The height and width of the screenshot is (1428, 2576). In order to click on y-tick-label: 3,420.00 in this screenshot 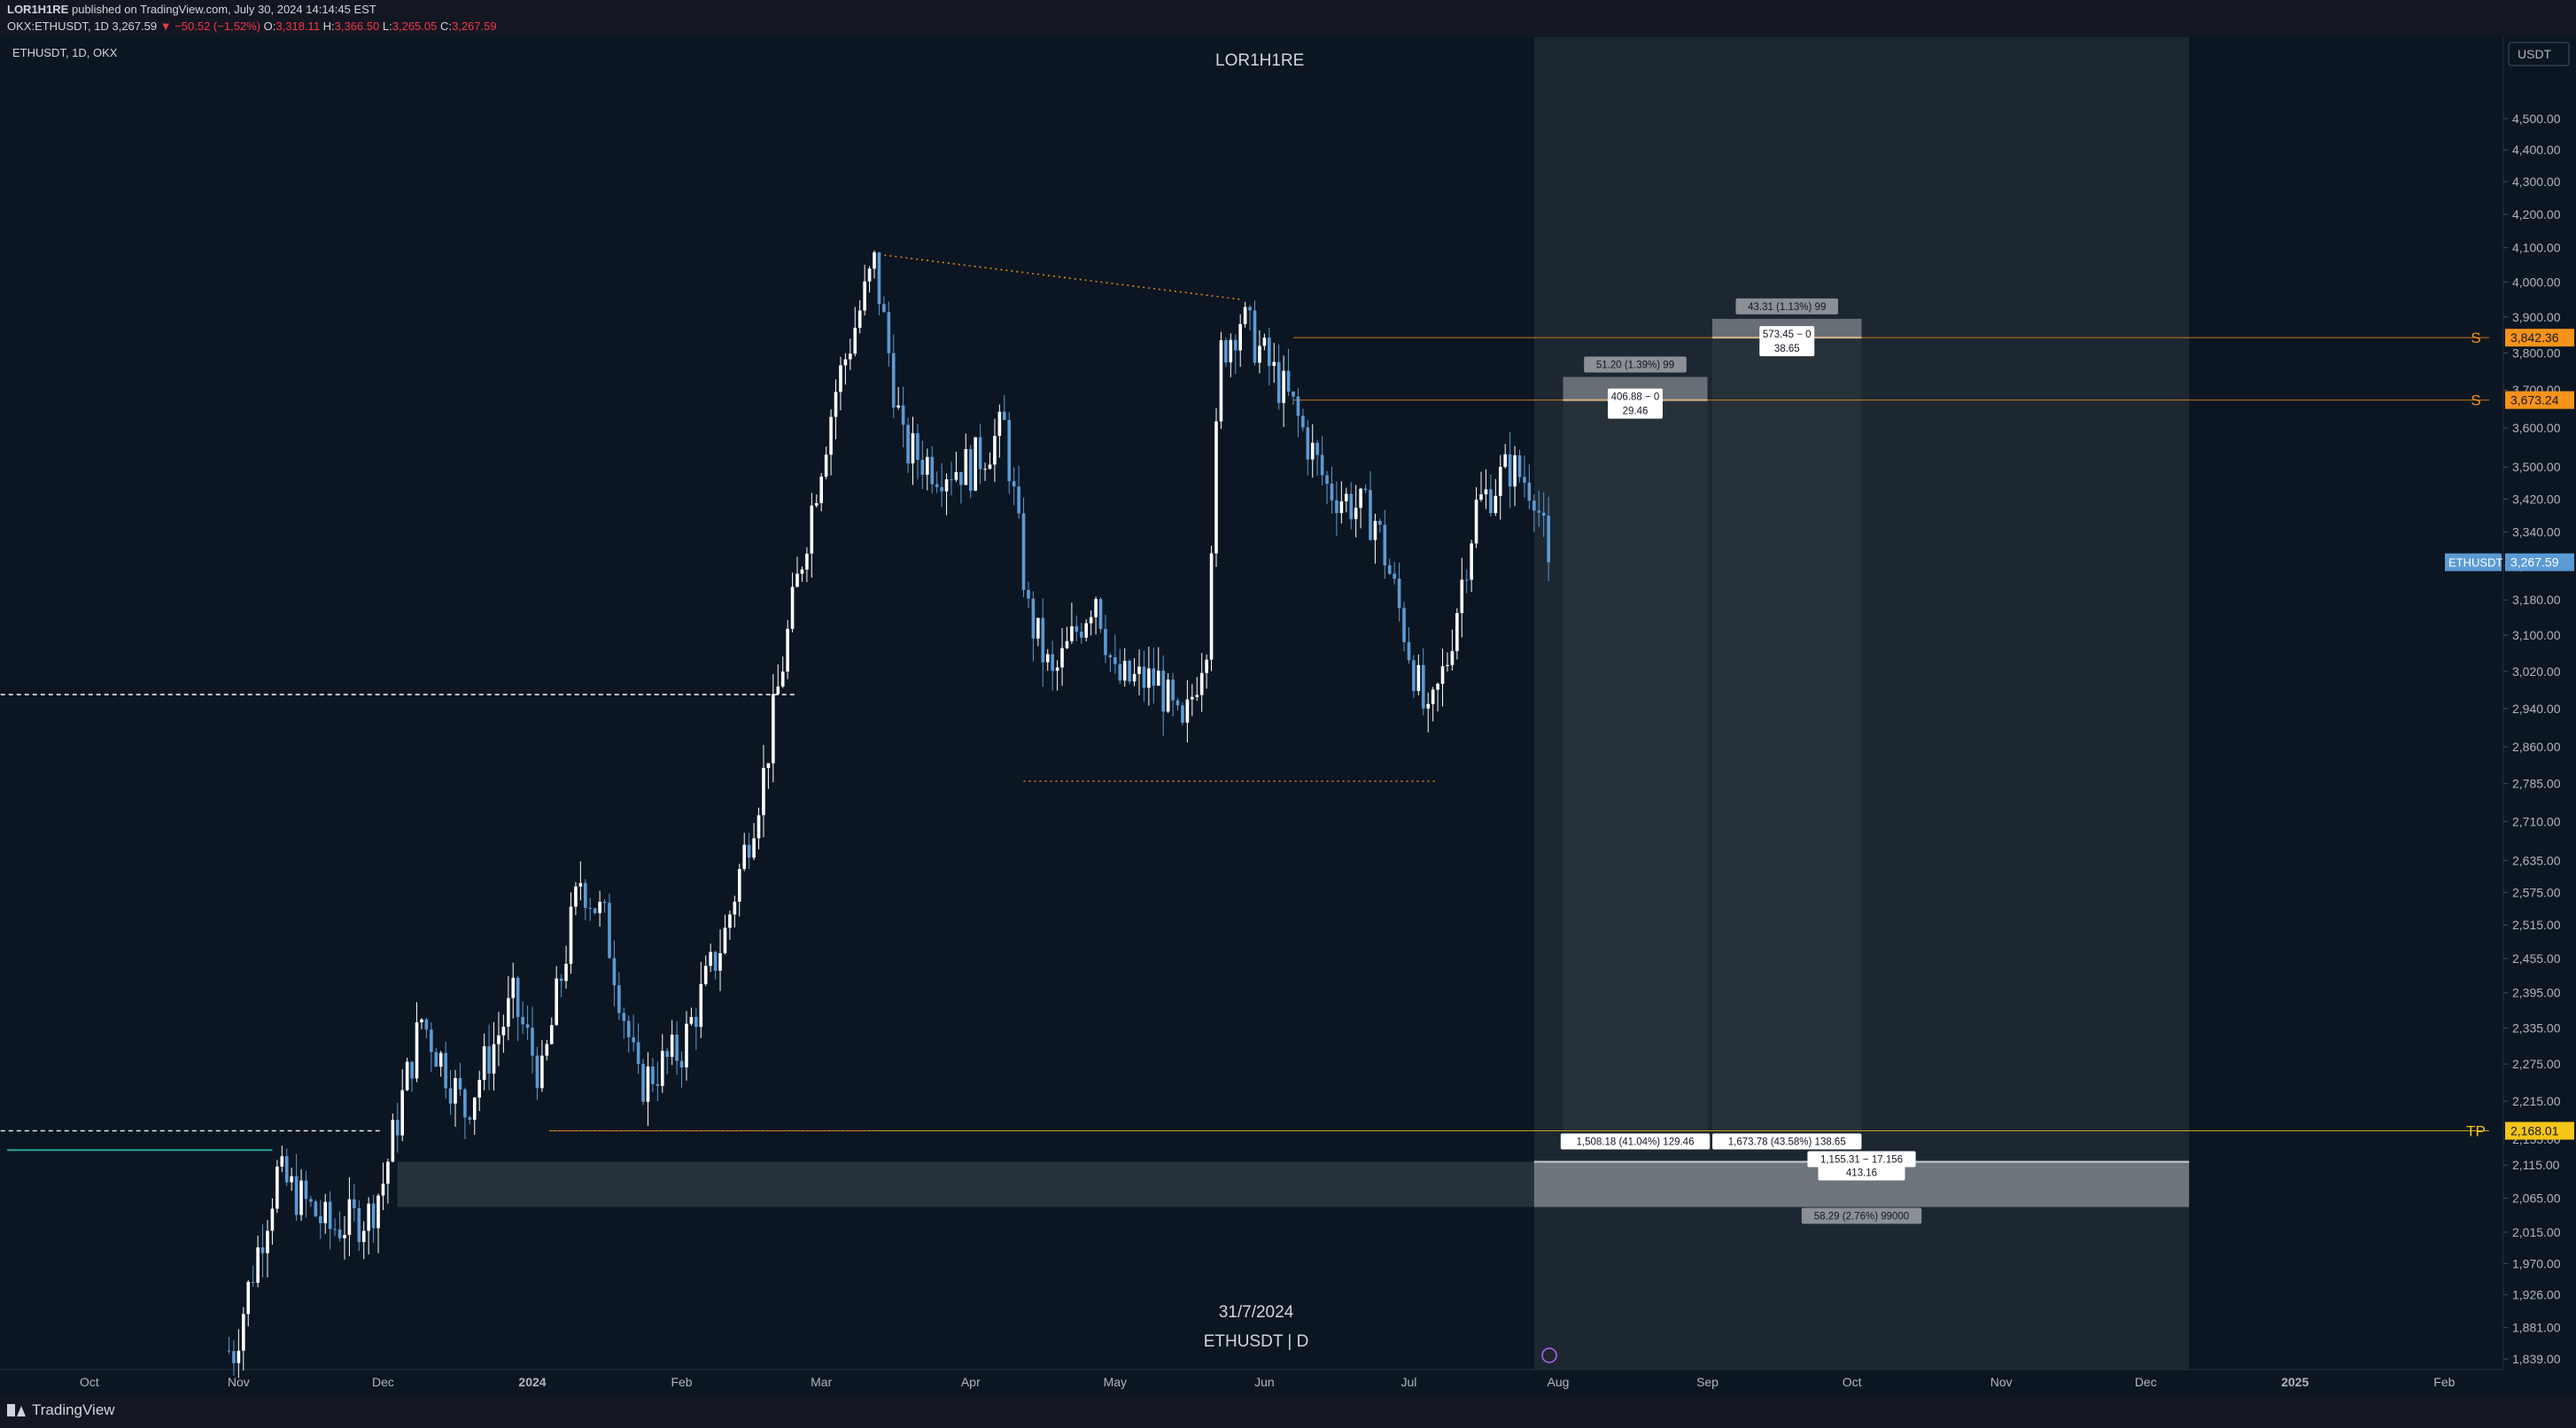, I will do `click(2536, 499)`.